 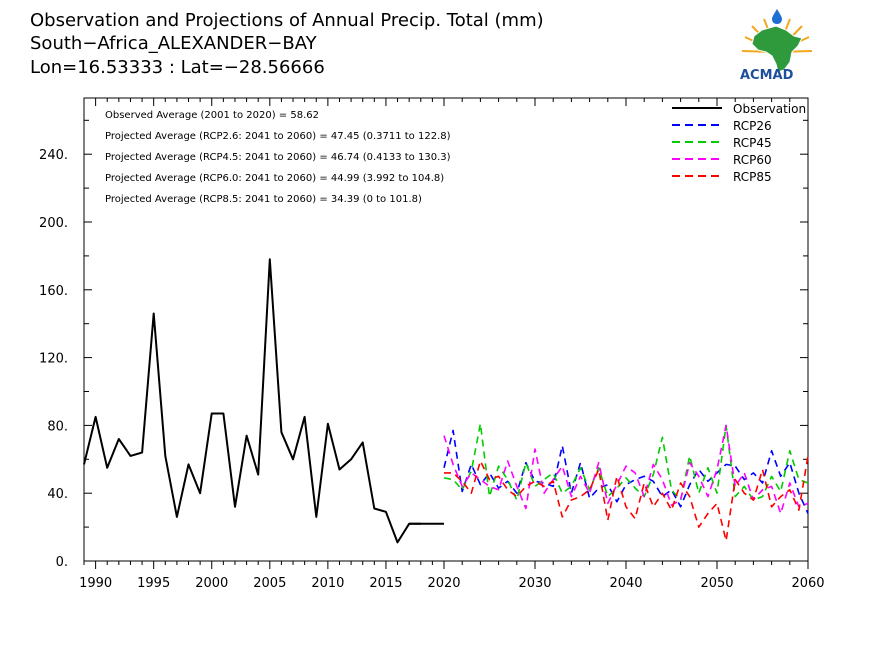 What do you see at coordinates (752, 160) in the screenshot?
I see `legend-label-rcp60: RCP60` at bounding box center [752, 160].